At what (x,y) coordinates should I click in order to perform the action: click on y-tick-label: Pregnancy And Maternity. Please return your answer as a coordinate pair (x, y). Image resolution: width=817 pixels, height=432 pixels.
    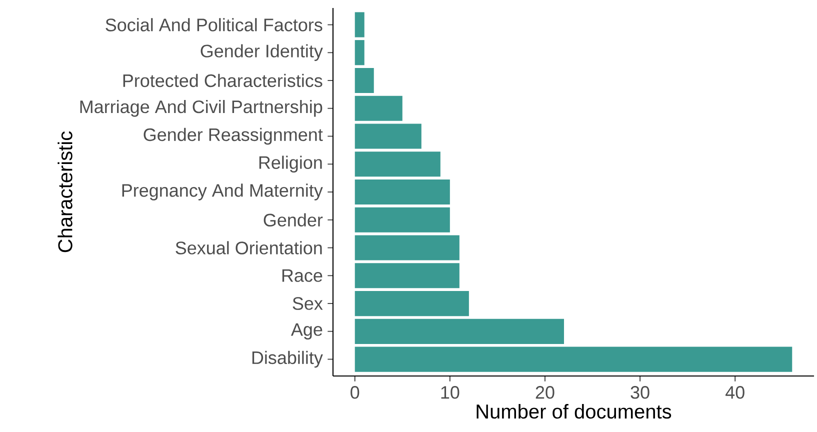
    Looking at the image, I should click on (222, 192).